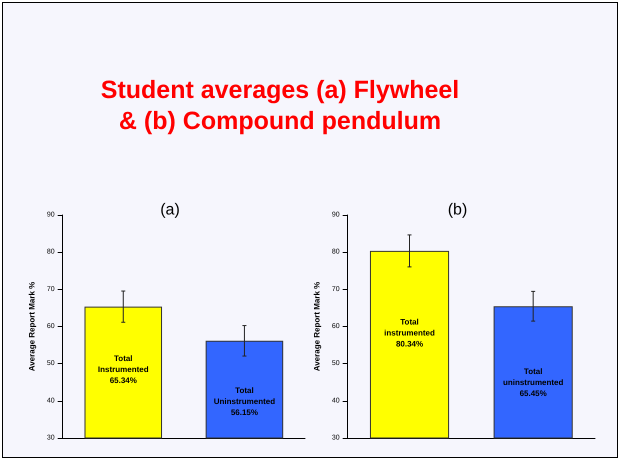 This screenshot has height=461, width=621. What do you see at coordinates (409, 333) in the screenshot?
I see `data-label: Total instrumented 80.34%` at bounding box center [409, 333].